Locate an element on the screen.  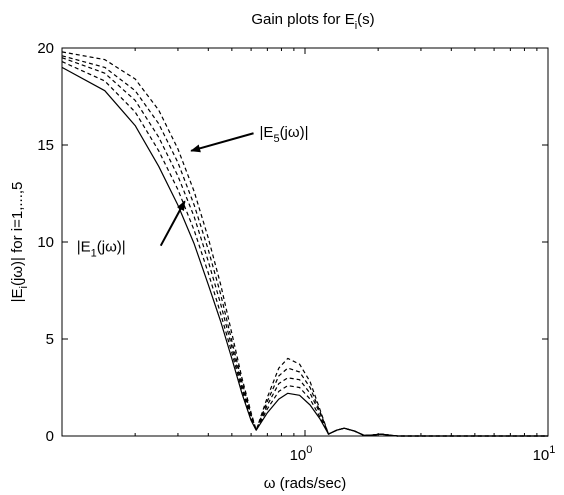
annotation-arrow-e5 is located at coordinates (222, 142).